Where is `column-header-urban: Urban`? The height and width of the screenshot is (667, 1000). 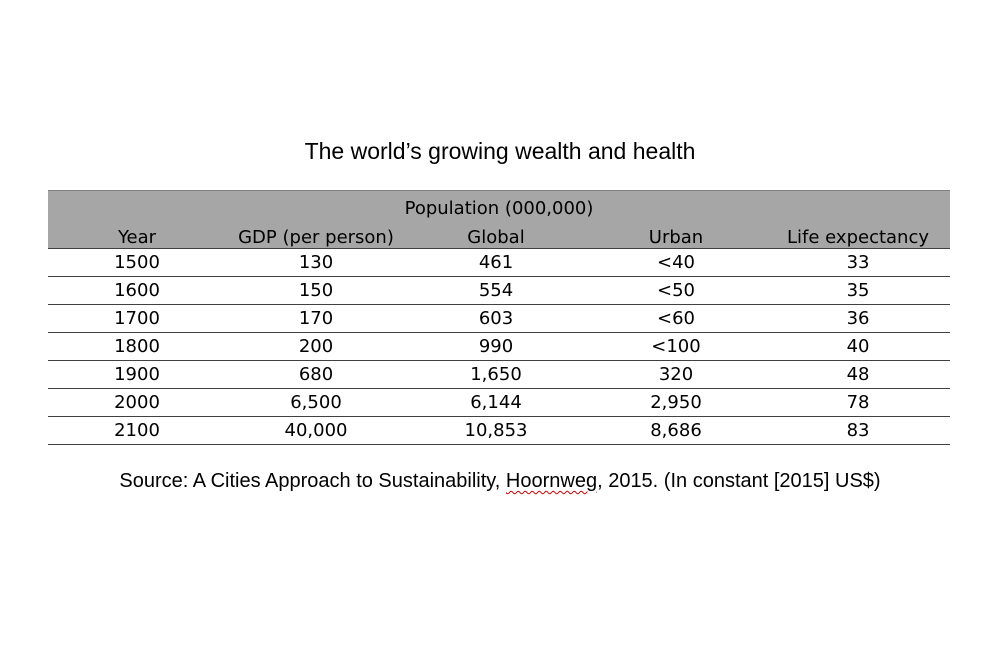
column-header-urban: Urban is located at coordinates (676, 234).